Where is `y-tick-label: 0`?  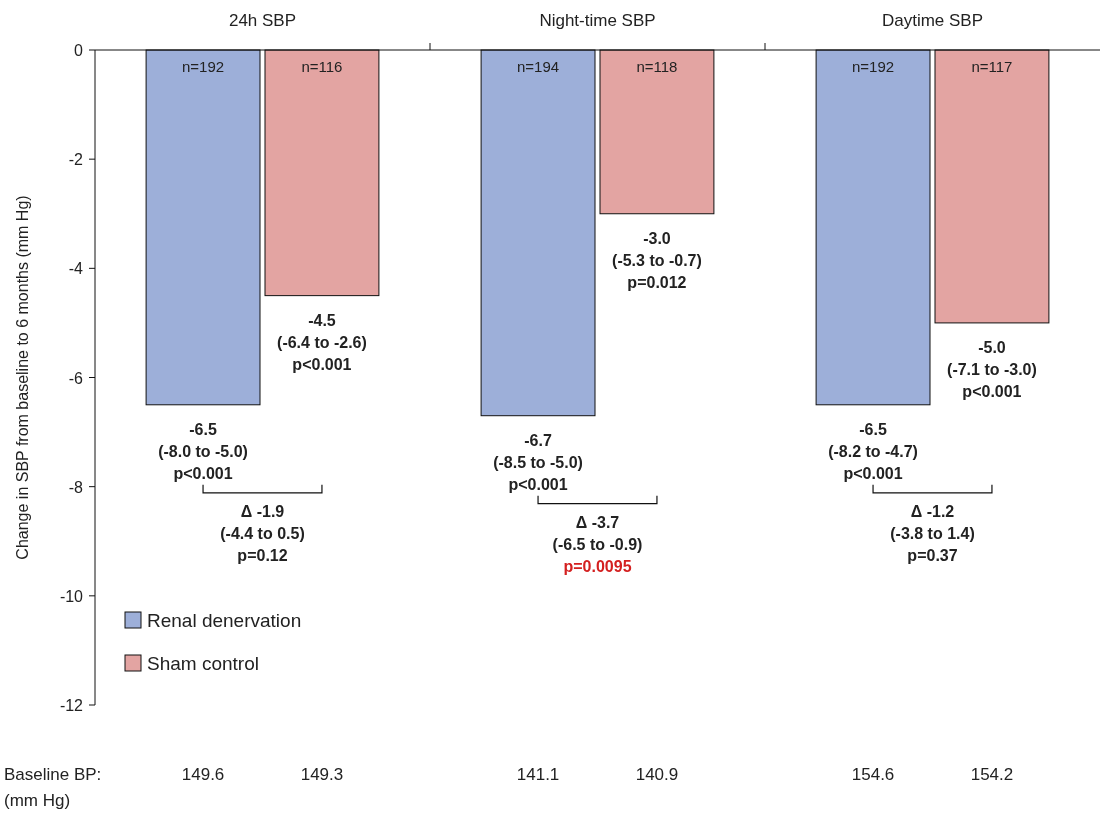 y-tick-label: 0 is located at coordinates (79, 50).